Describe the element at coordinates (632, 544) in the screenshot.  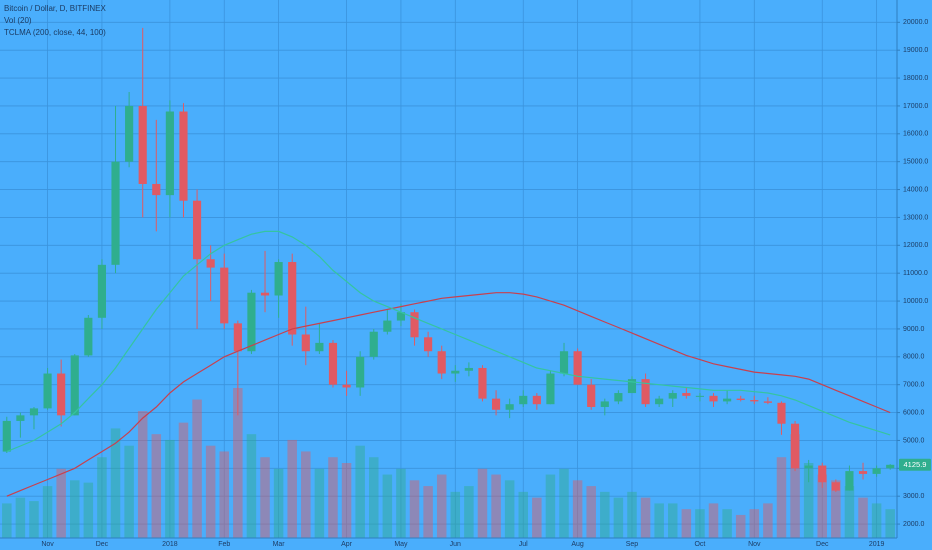
I see `x-tick-label: Sep` at that location.